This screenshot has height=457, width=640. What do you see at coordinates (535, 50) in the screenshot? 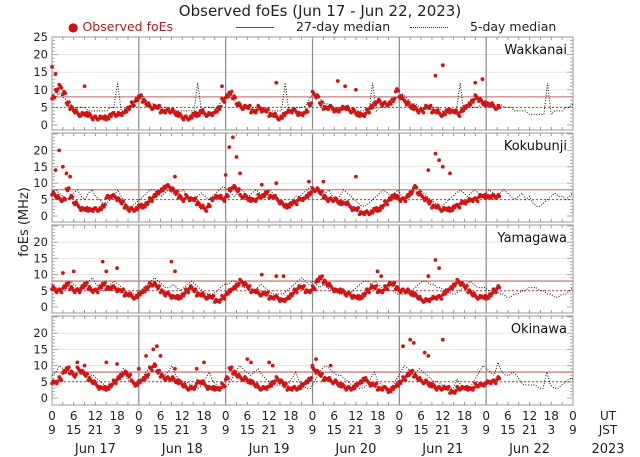
I see `station-label: Wakkanai` at bounding box center [535, 50].